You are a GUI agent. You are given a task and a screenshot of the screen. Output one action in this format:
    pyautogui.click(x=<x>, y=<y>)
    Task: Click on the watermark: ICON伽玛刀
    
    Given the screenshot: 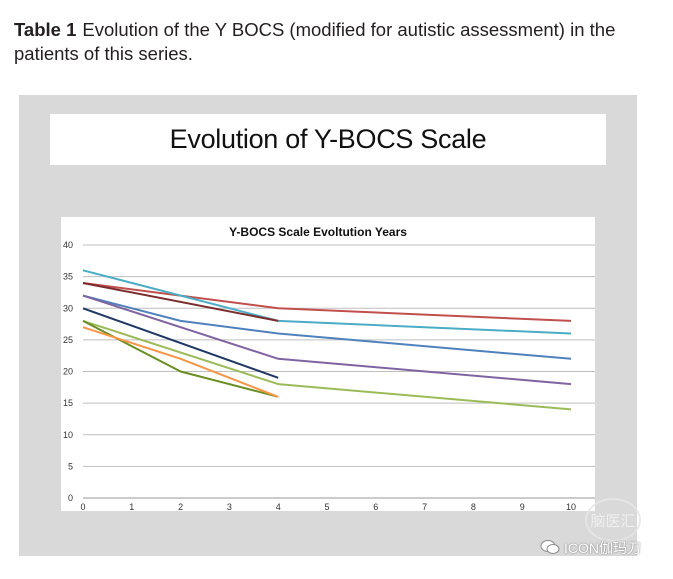 What is the action you would take?
    pyautogui.click(x=590, y=548)
    